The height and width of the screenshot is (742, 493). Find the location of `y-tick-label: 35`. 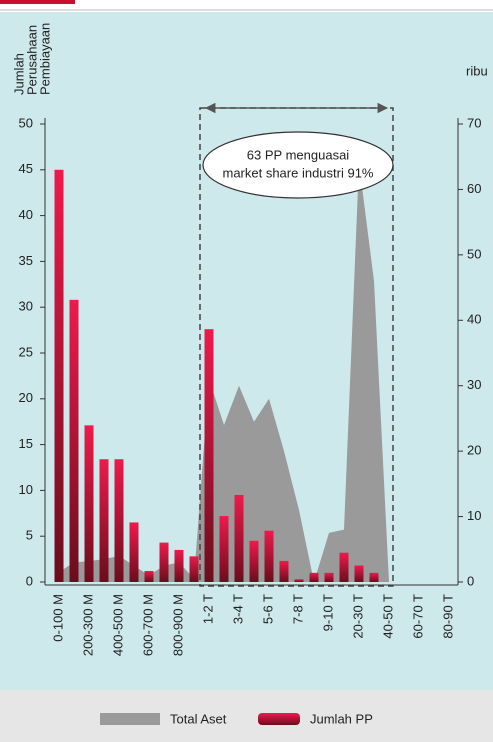

y-tick-label: 35 is located at coordinates (26, 260).